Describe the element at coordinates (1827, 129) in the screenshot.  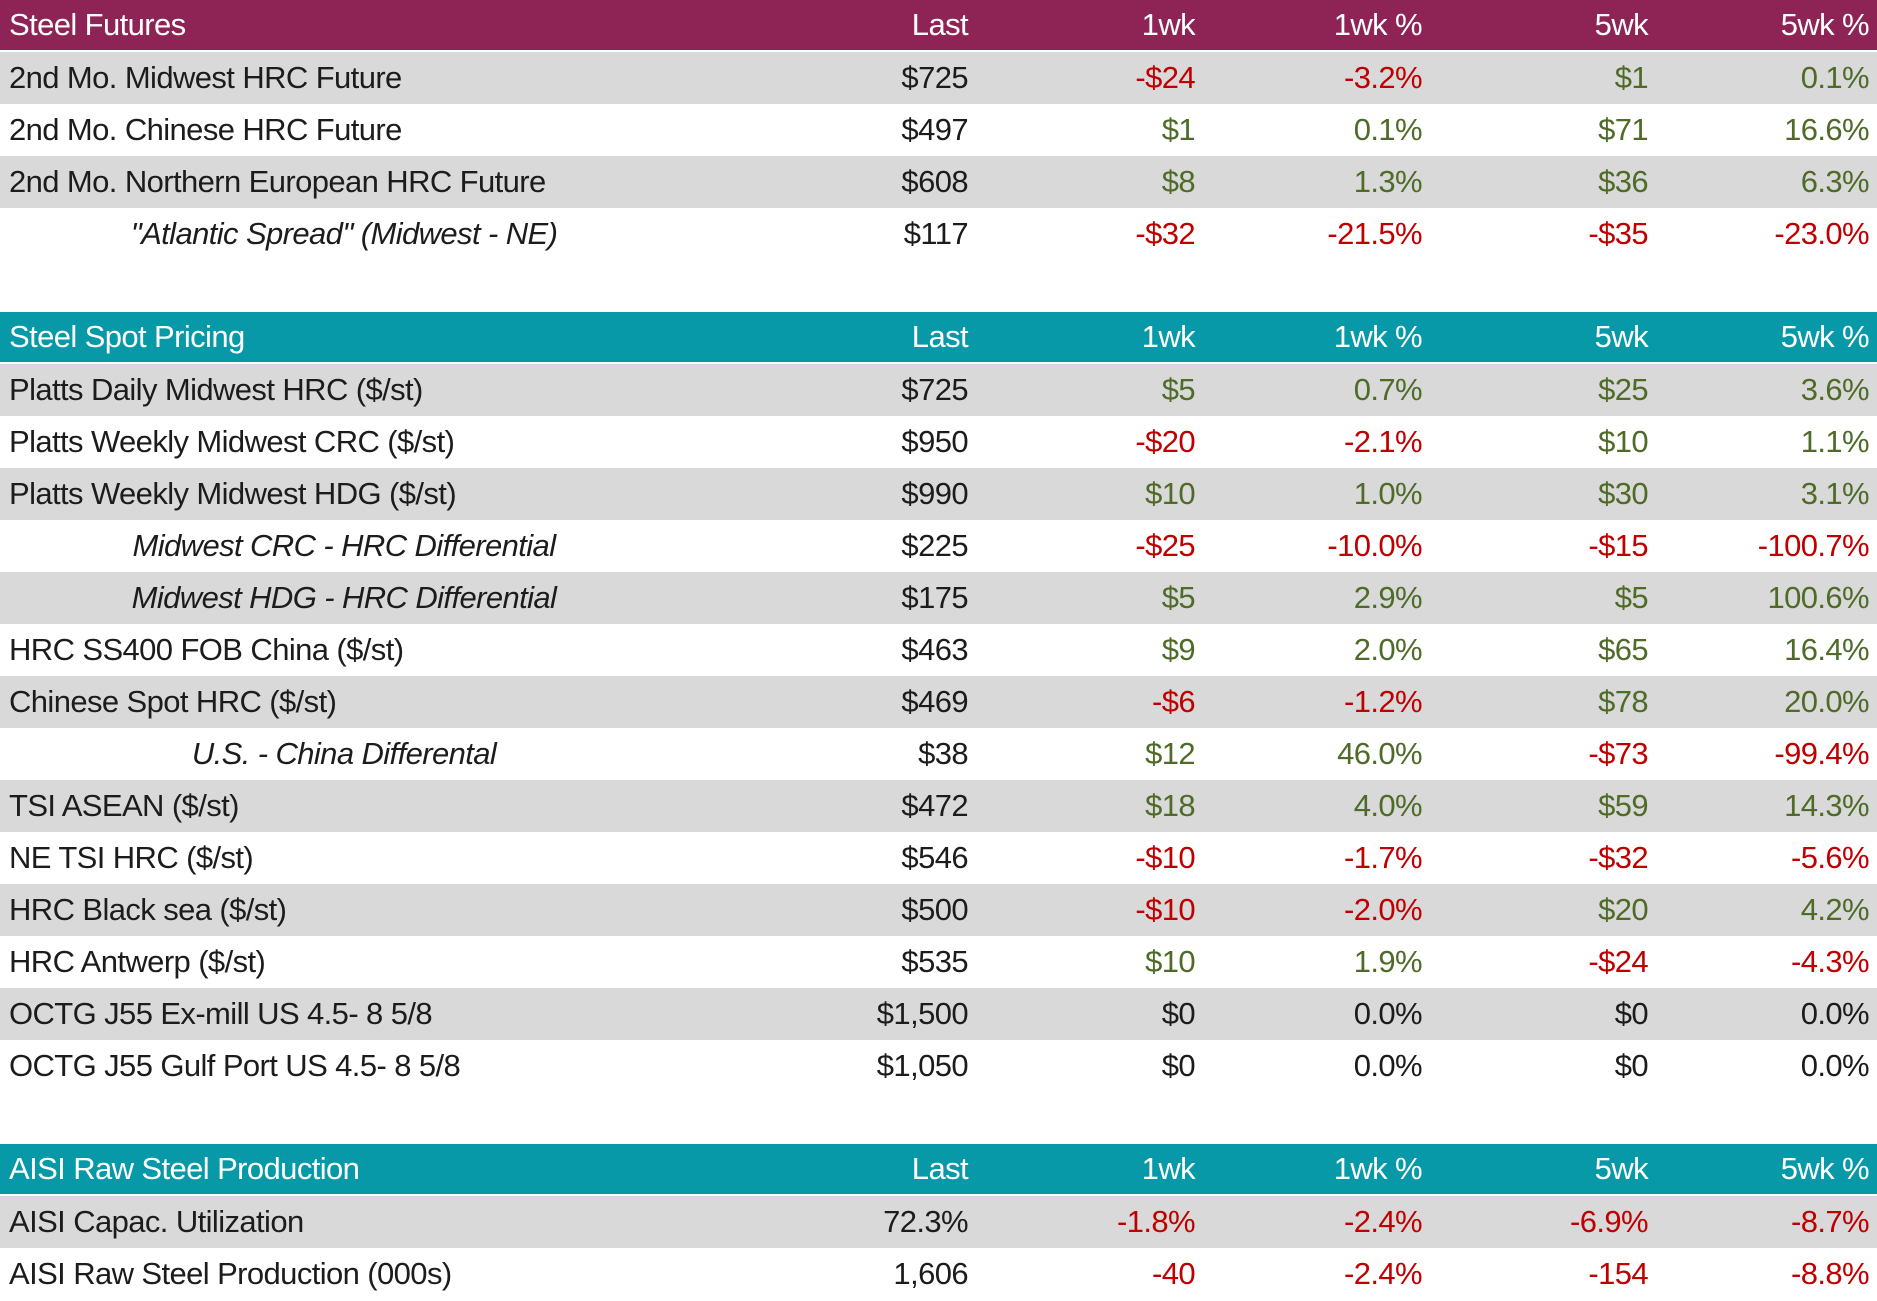
I see `value-cell: 16.6%` at that location.